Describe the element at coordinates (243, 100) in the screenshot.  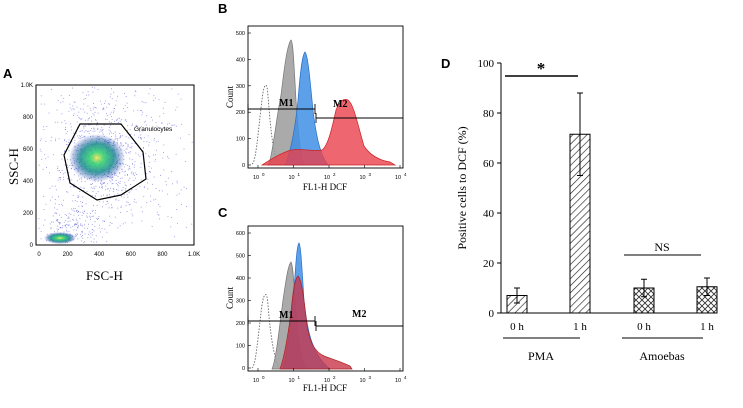
I see `panel-b-y-ticks: 0 100 200 300 400 500` at that location.